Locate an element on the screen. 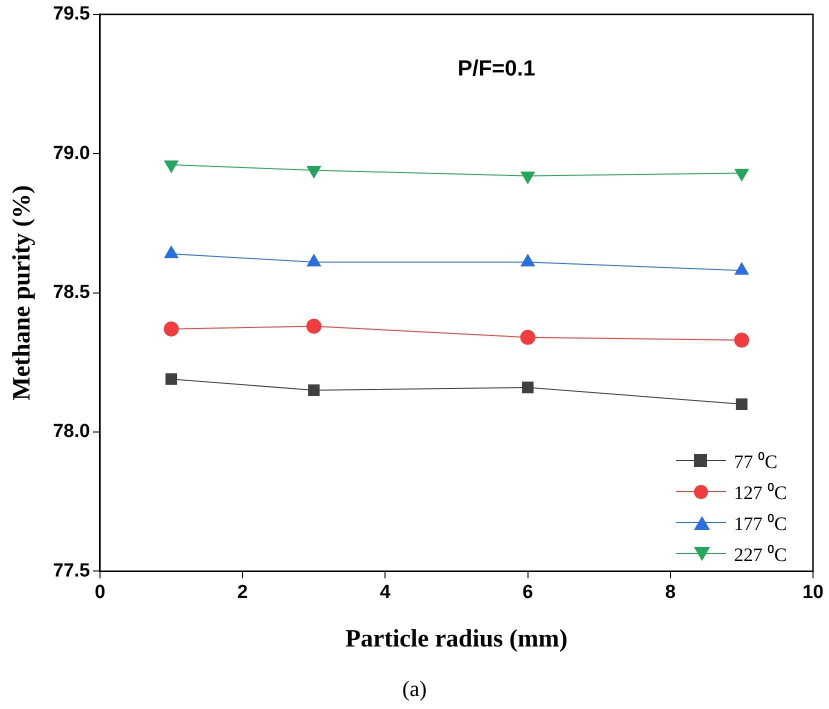 The width and height of the screenshot is (829, 709). y-tick-label: 79.0 is located at coordinates (71, 153).